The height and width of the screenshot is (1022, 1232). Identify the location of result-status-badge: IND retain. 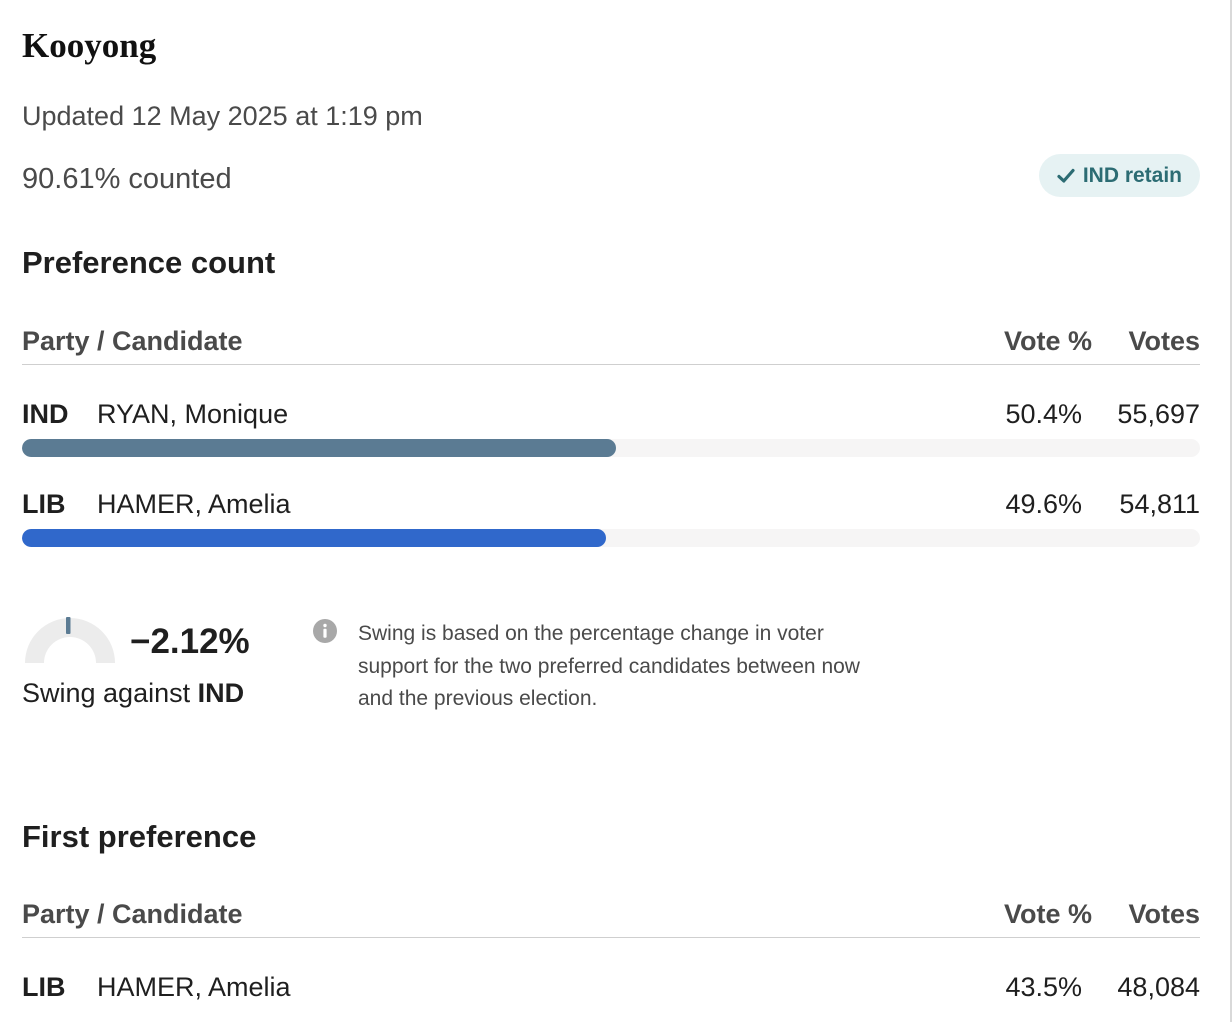
(1119, 175).